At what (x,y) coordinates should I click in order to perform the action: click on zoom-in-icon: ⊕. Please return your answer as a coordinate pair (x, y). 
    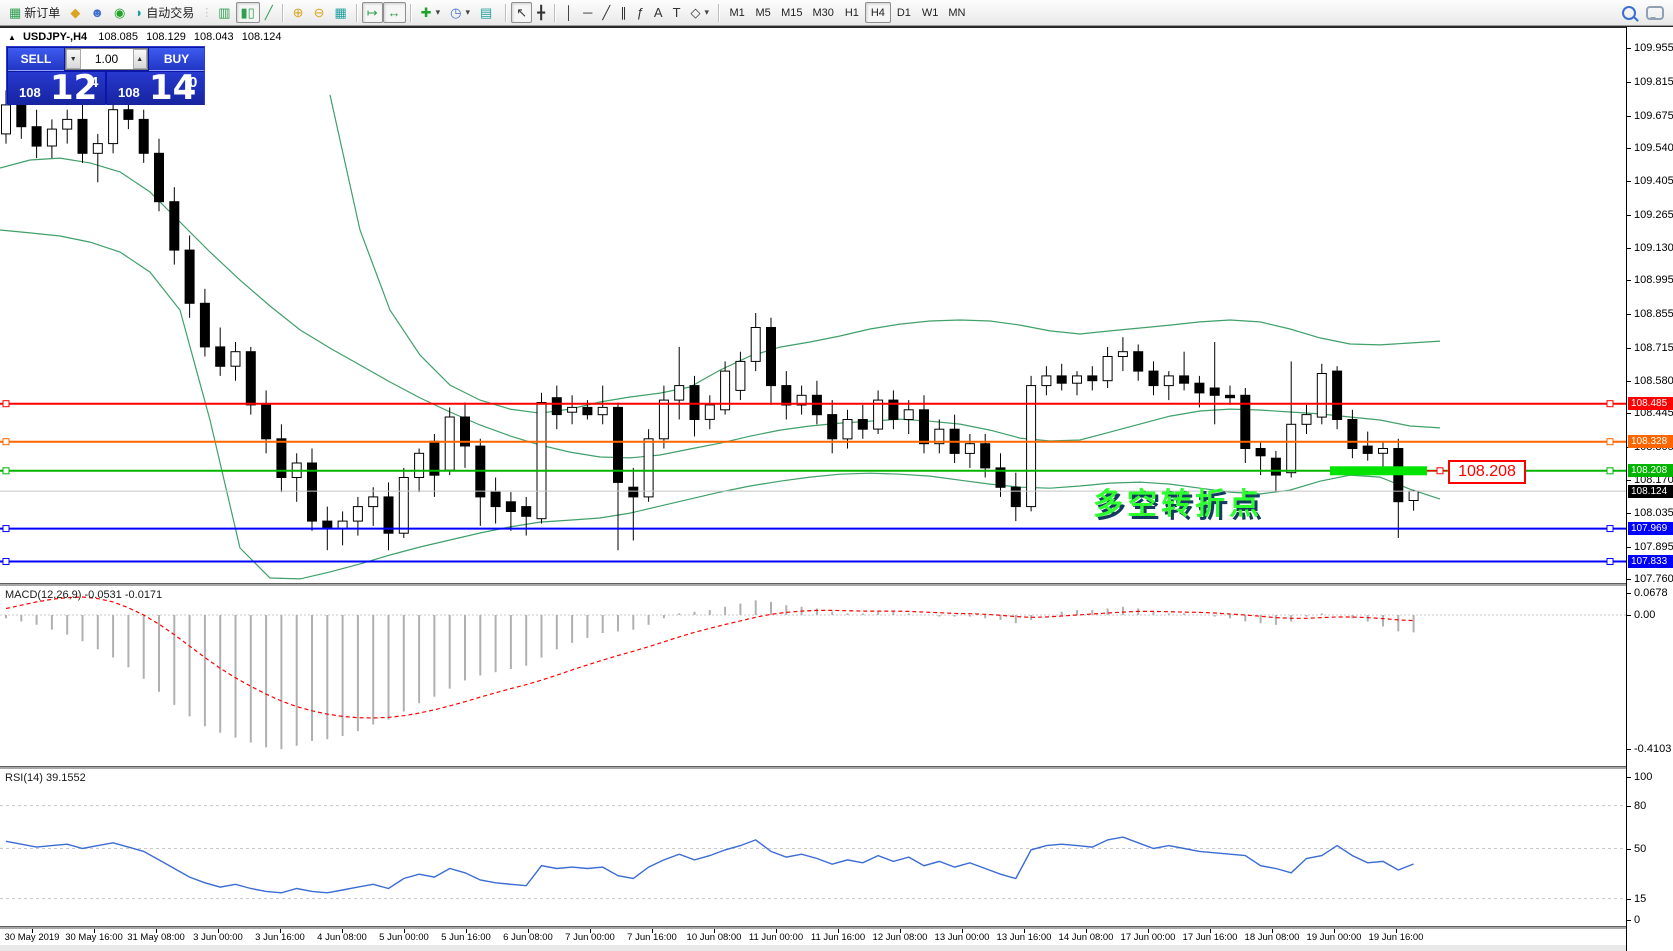
    Looking at the image, I should click on (298, 12).